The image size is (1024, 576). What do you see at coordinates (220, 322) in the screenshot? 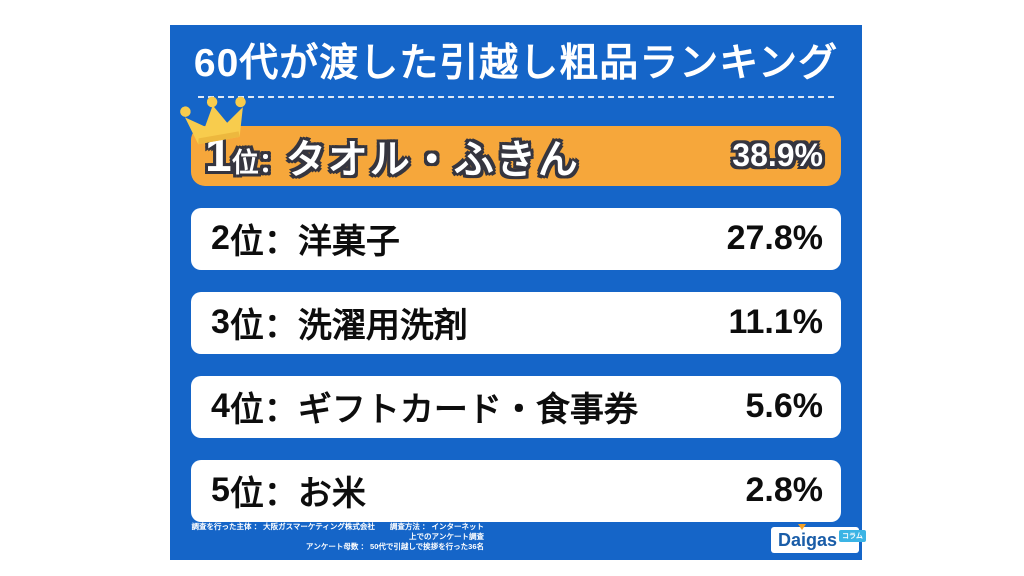
I see `rank-number: 3` at bounding box center [220, 322].